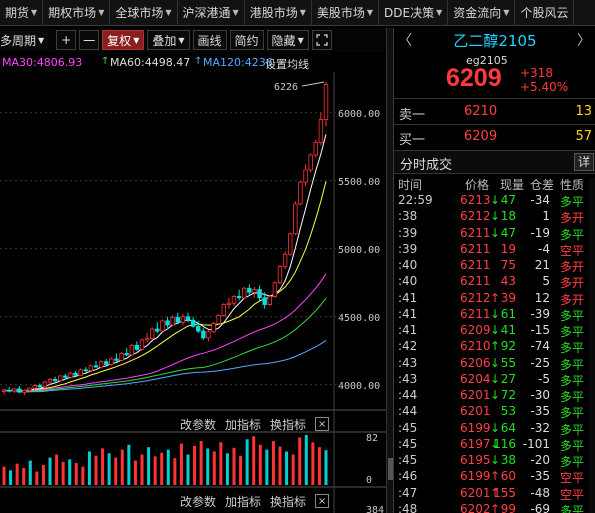 This screenshot has height=513, width=595. What do you see at coordinates (287, 64) in the screenshot?
I see `ma-settings-link: 设置均线` at bounding box center [287, 64].